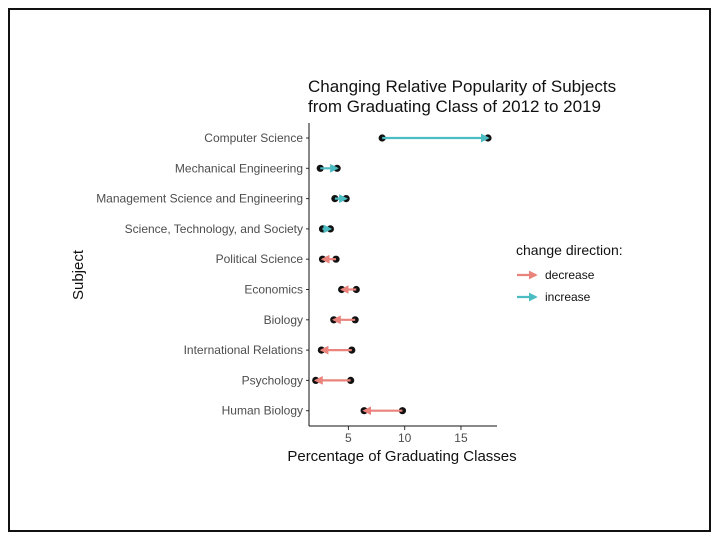 This screenshot has height=542, width=721. I want to click on y-axis-label: Subject, so click(78, 274).